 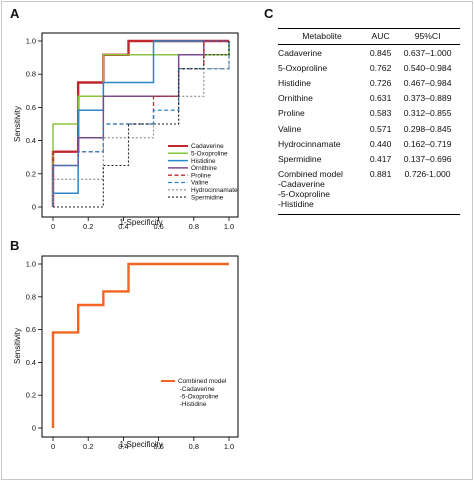 What do you see at coordinates (207, 197) in the screenshot?
I see `chart0-legend-label-7: Spermidine` at bounding box center [207, 197].